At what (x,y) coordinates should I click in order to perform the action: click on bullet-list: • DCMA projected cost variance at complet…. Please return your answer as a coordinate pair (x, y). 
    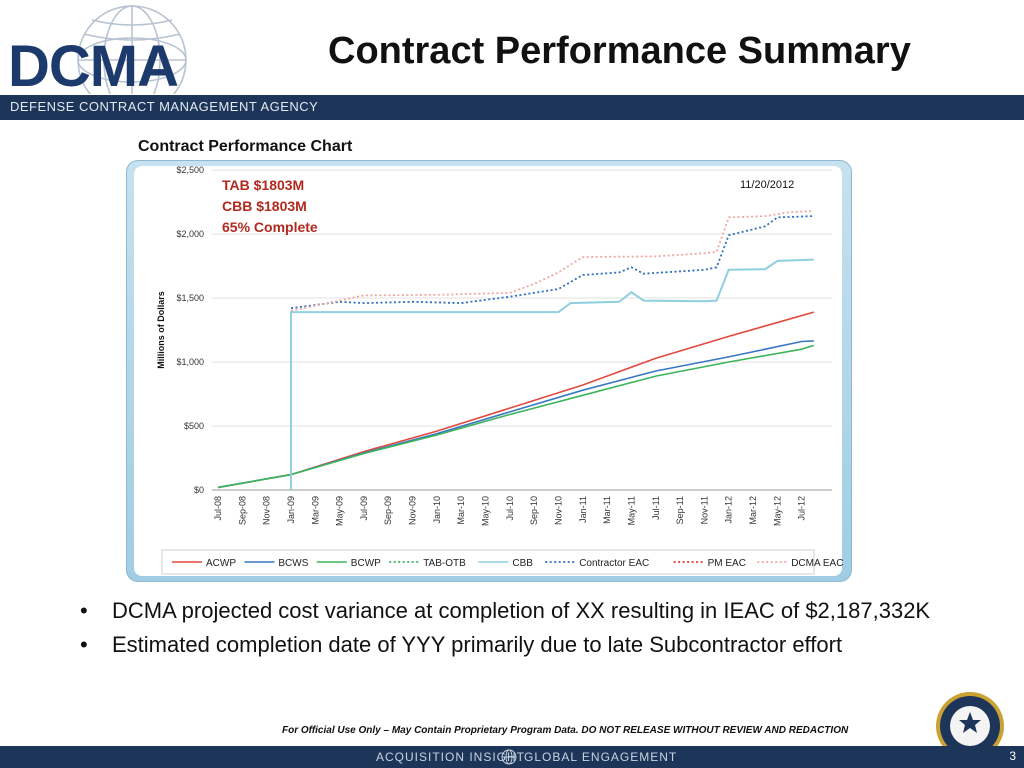
    Looking at the image, I should click on (510, 630).